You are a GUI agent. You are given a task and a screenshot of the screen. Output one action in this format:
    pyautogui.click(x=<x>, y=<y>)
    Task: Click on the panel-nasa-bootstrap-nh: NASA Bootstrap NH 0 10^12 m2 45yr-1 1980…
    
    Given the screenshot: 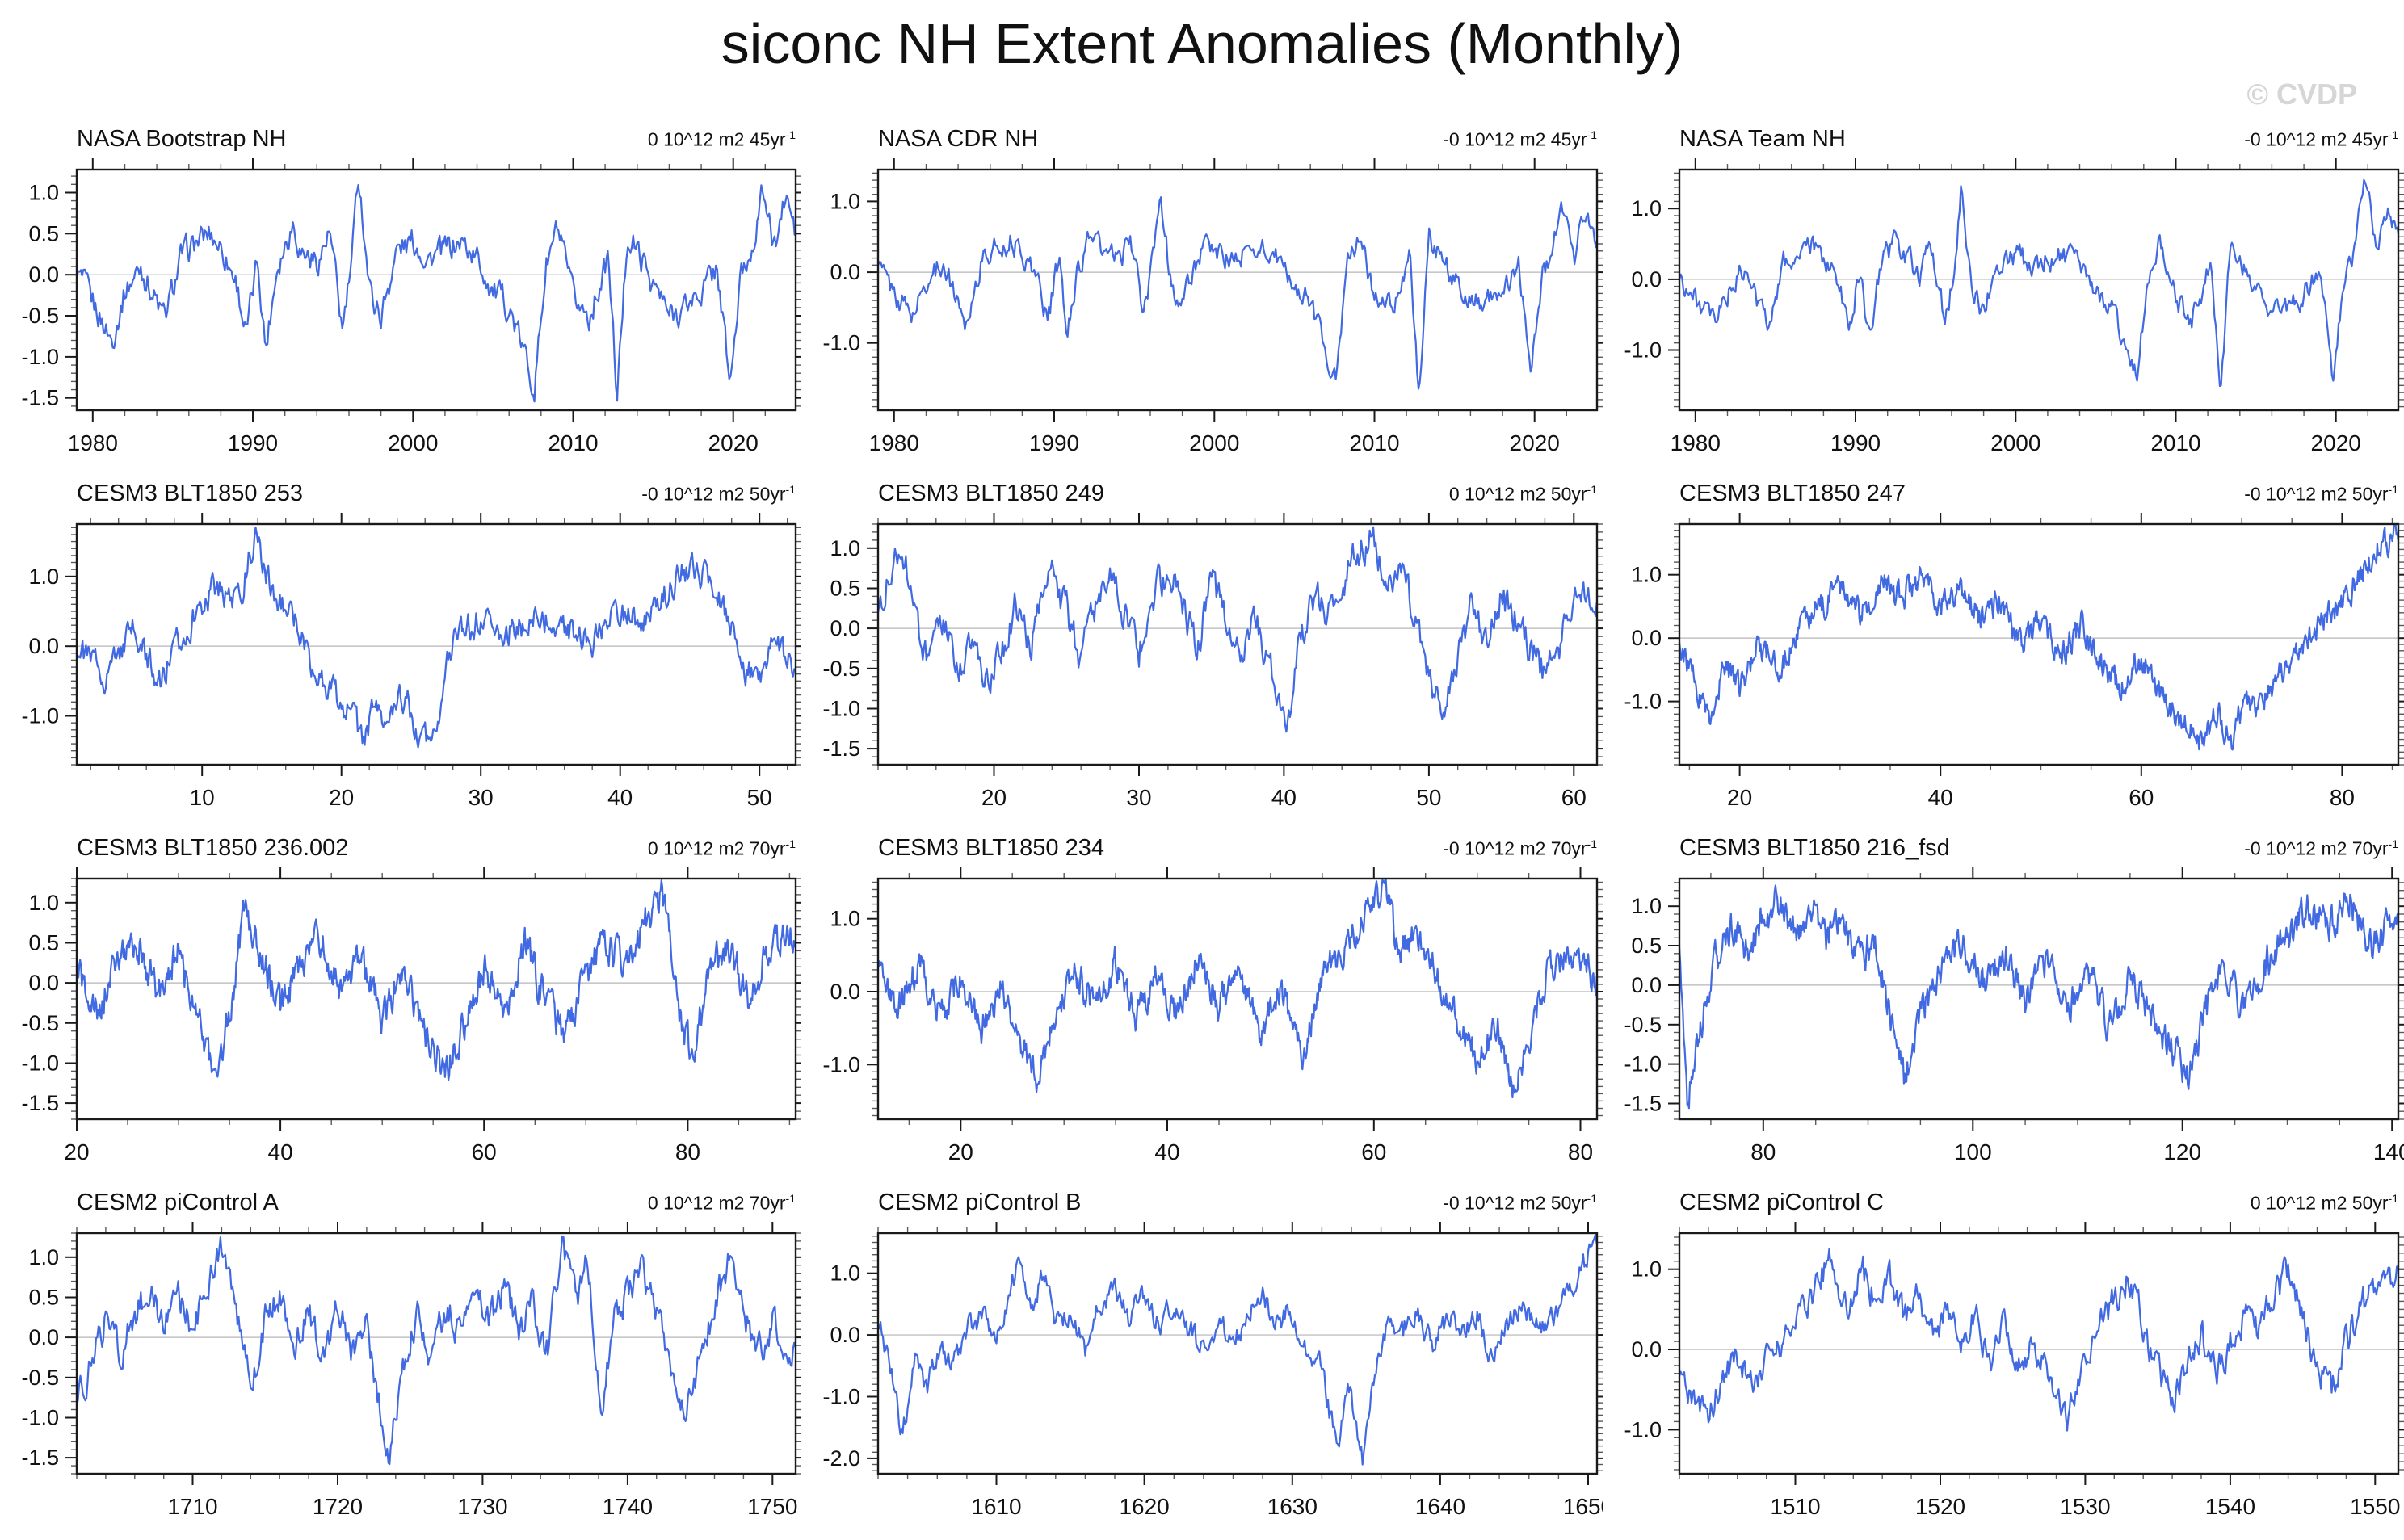 What is the action you would take?
    pyautogui.click(x=400, y=298)
    